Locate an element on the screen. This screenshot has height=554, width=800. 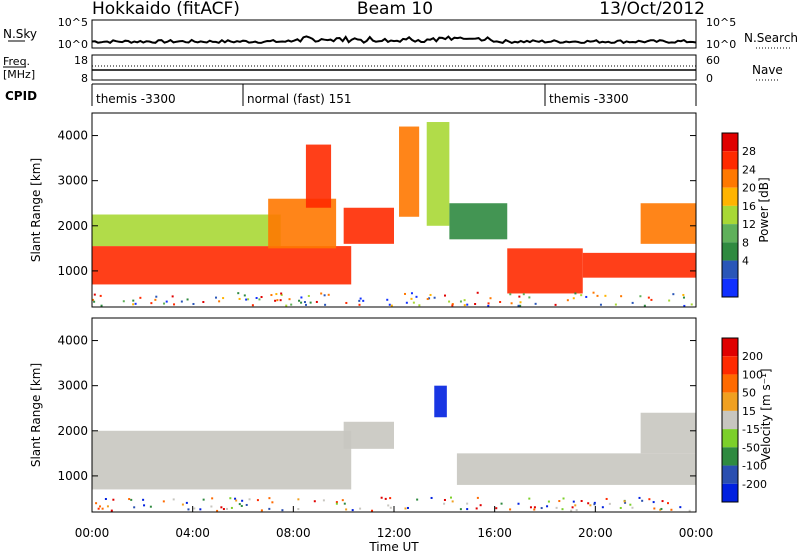
cpid-segment-label: normal (fast) 151 is located at coordinates (299, 99).